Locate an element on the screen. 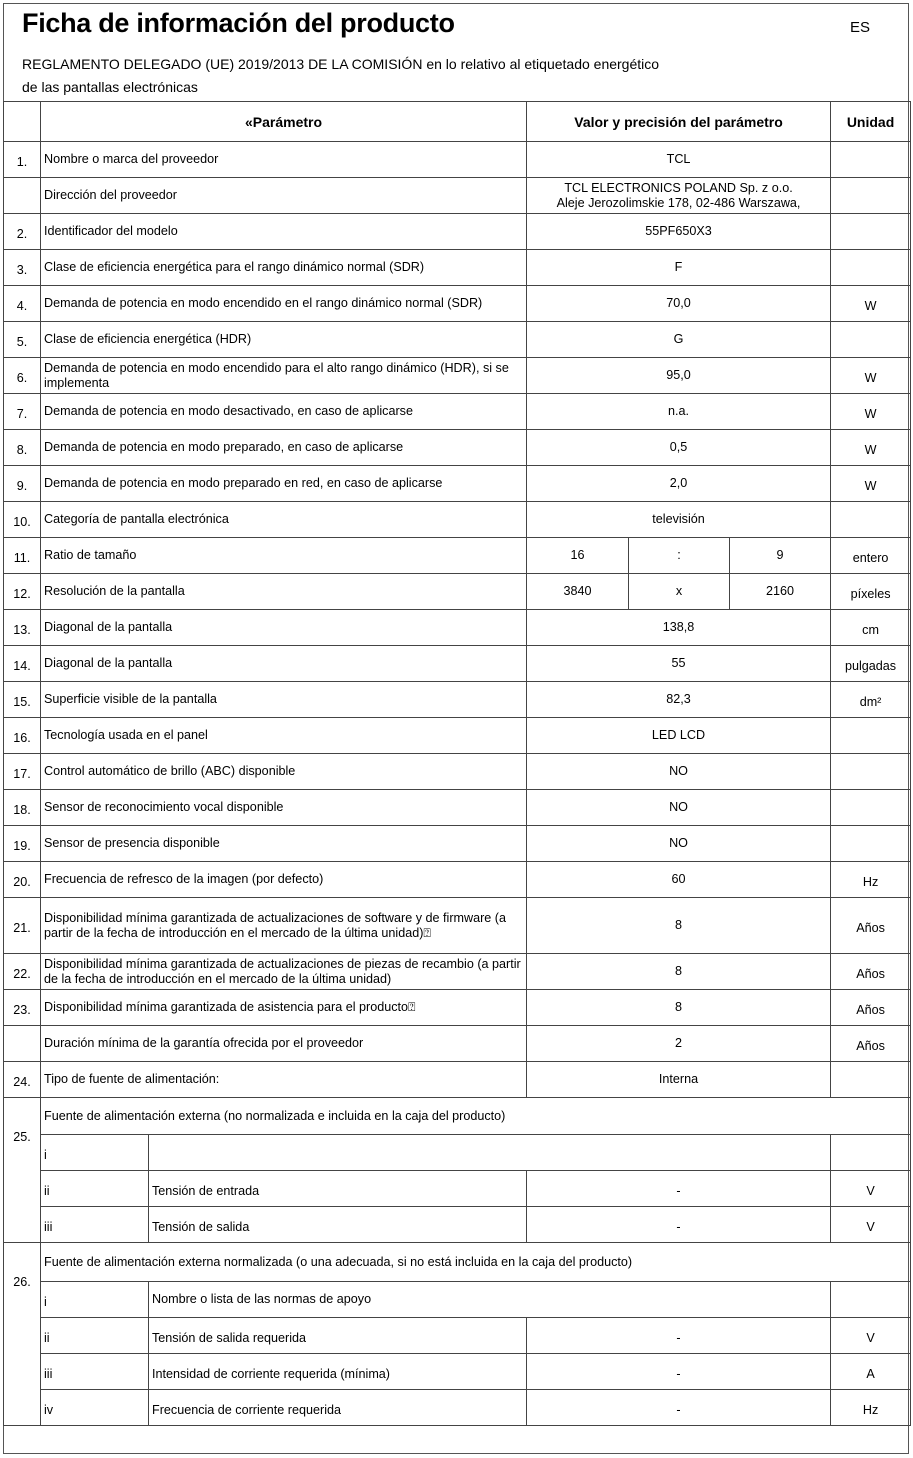 The width and height of the screenshot is (913, 1458). row-number: 16. is located at coordinates (22, 735).